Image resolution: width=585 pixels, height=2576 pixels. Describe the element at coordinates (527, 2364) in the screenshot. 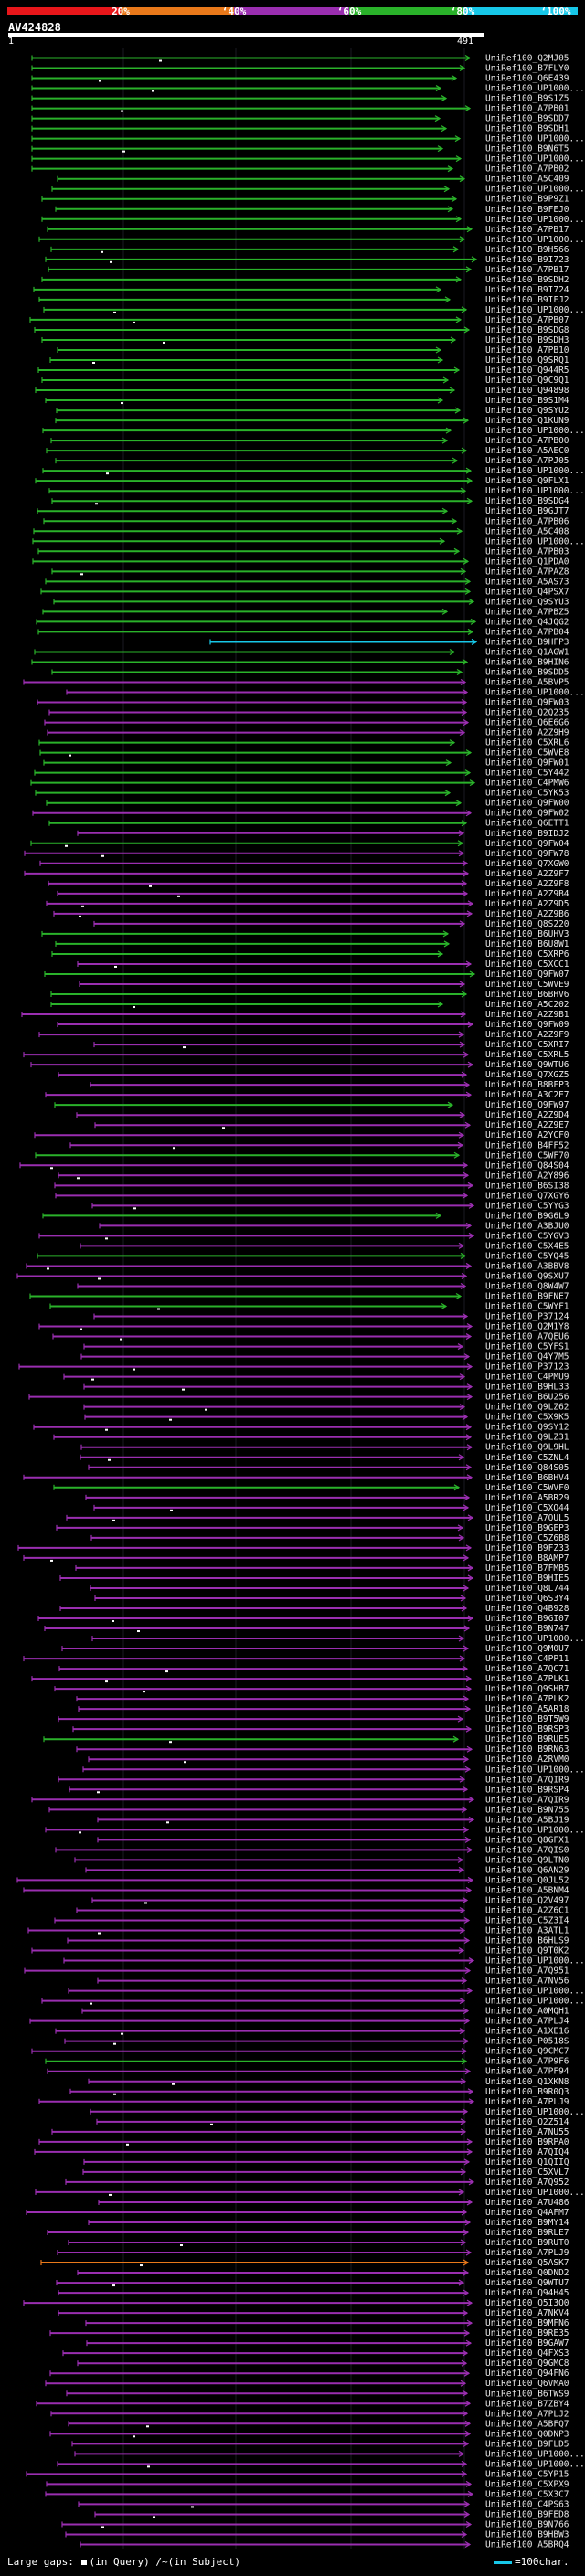

I see `hit-label: UniRef100_Q9GMC8` at that location.